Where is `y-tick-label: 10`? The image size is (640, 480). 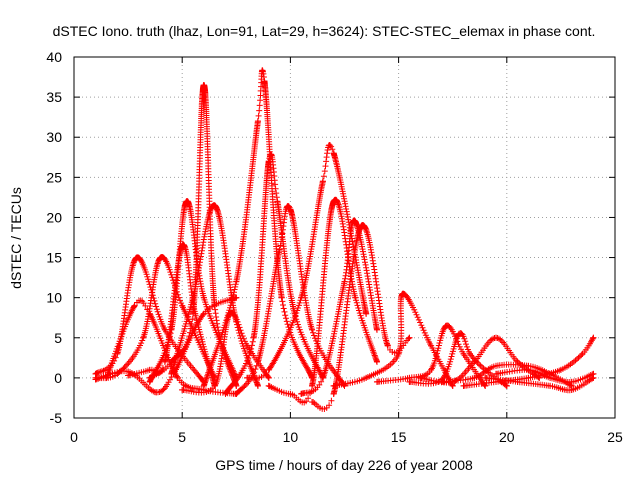 y-tick-label: 10 is located at coordinates (54, 298).